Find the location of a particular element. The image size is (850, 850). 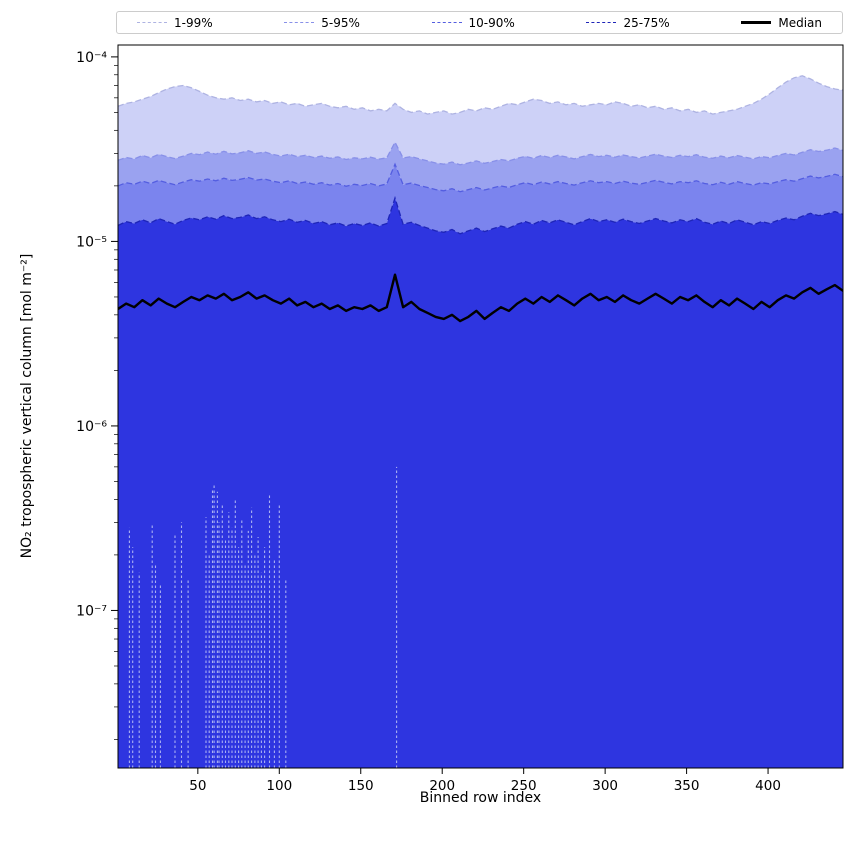

x-tick-label: 100 is located at coordinates (279, 786).